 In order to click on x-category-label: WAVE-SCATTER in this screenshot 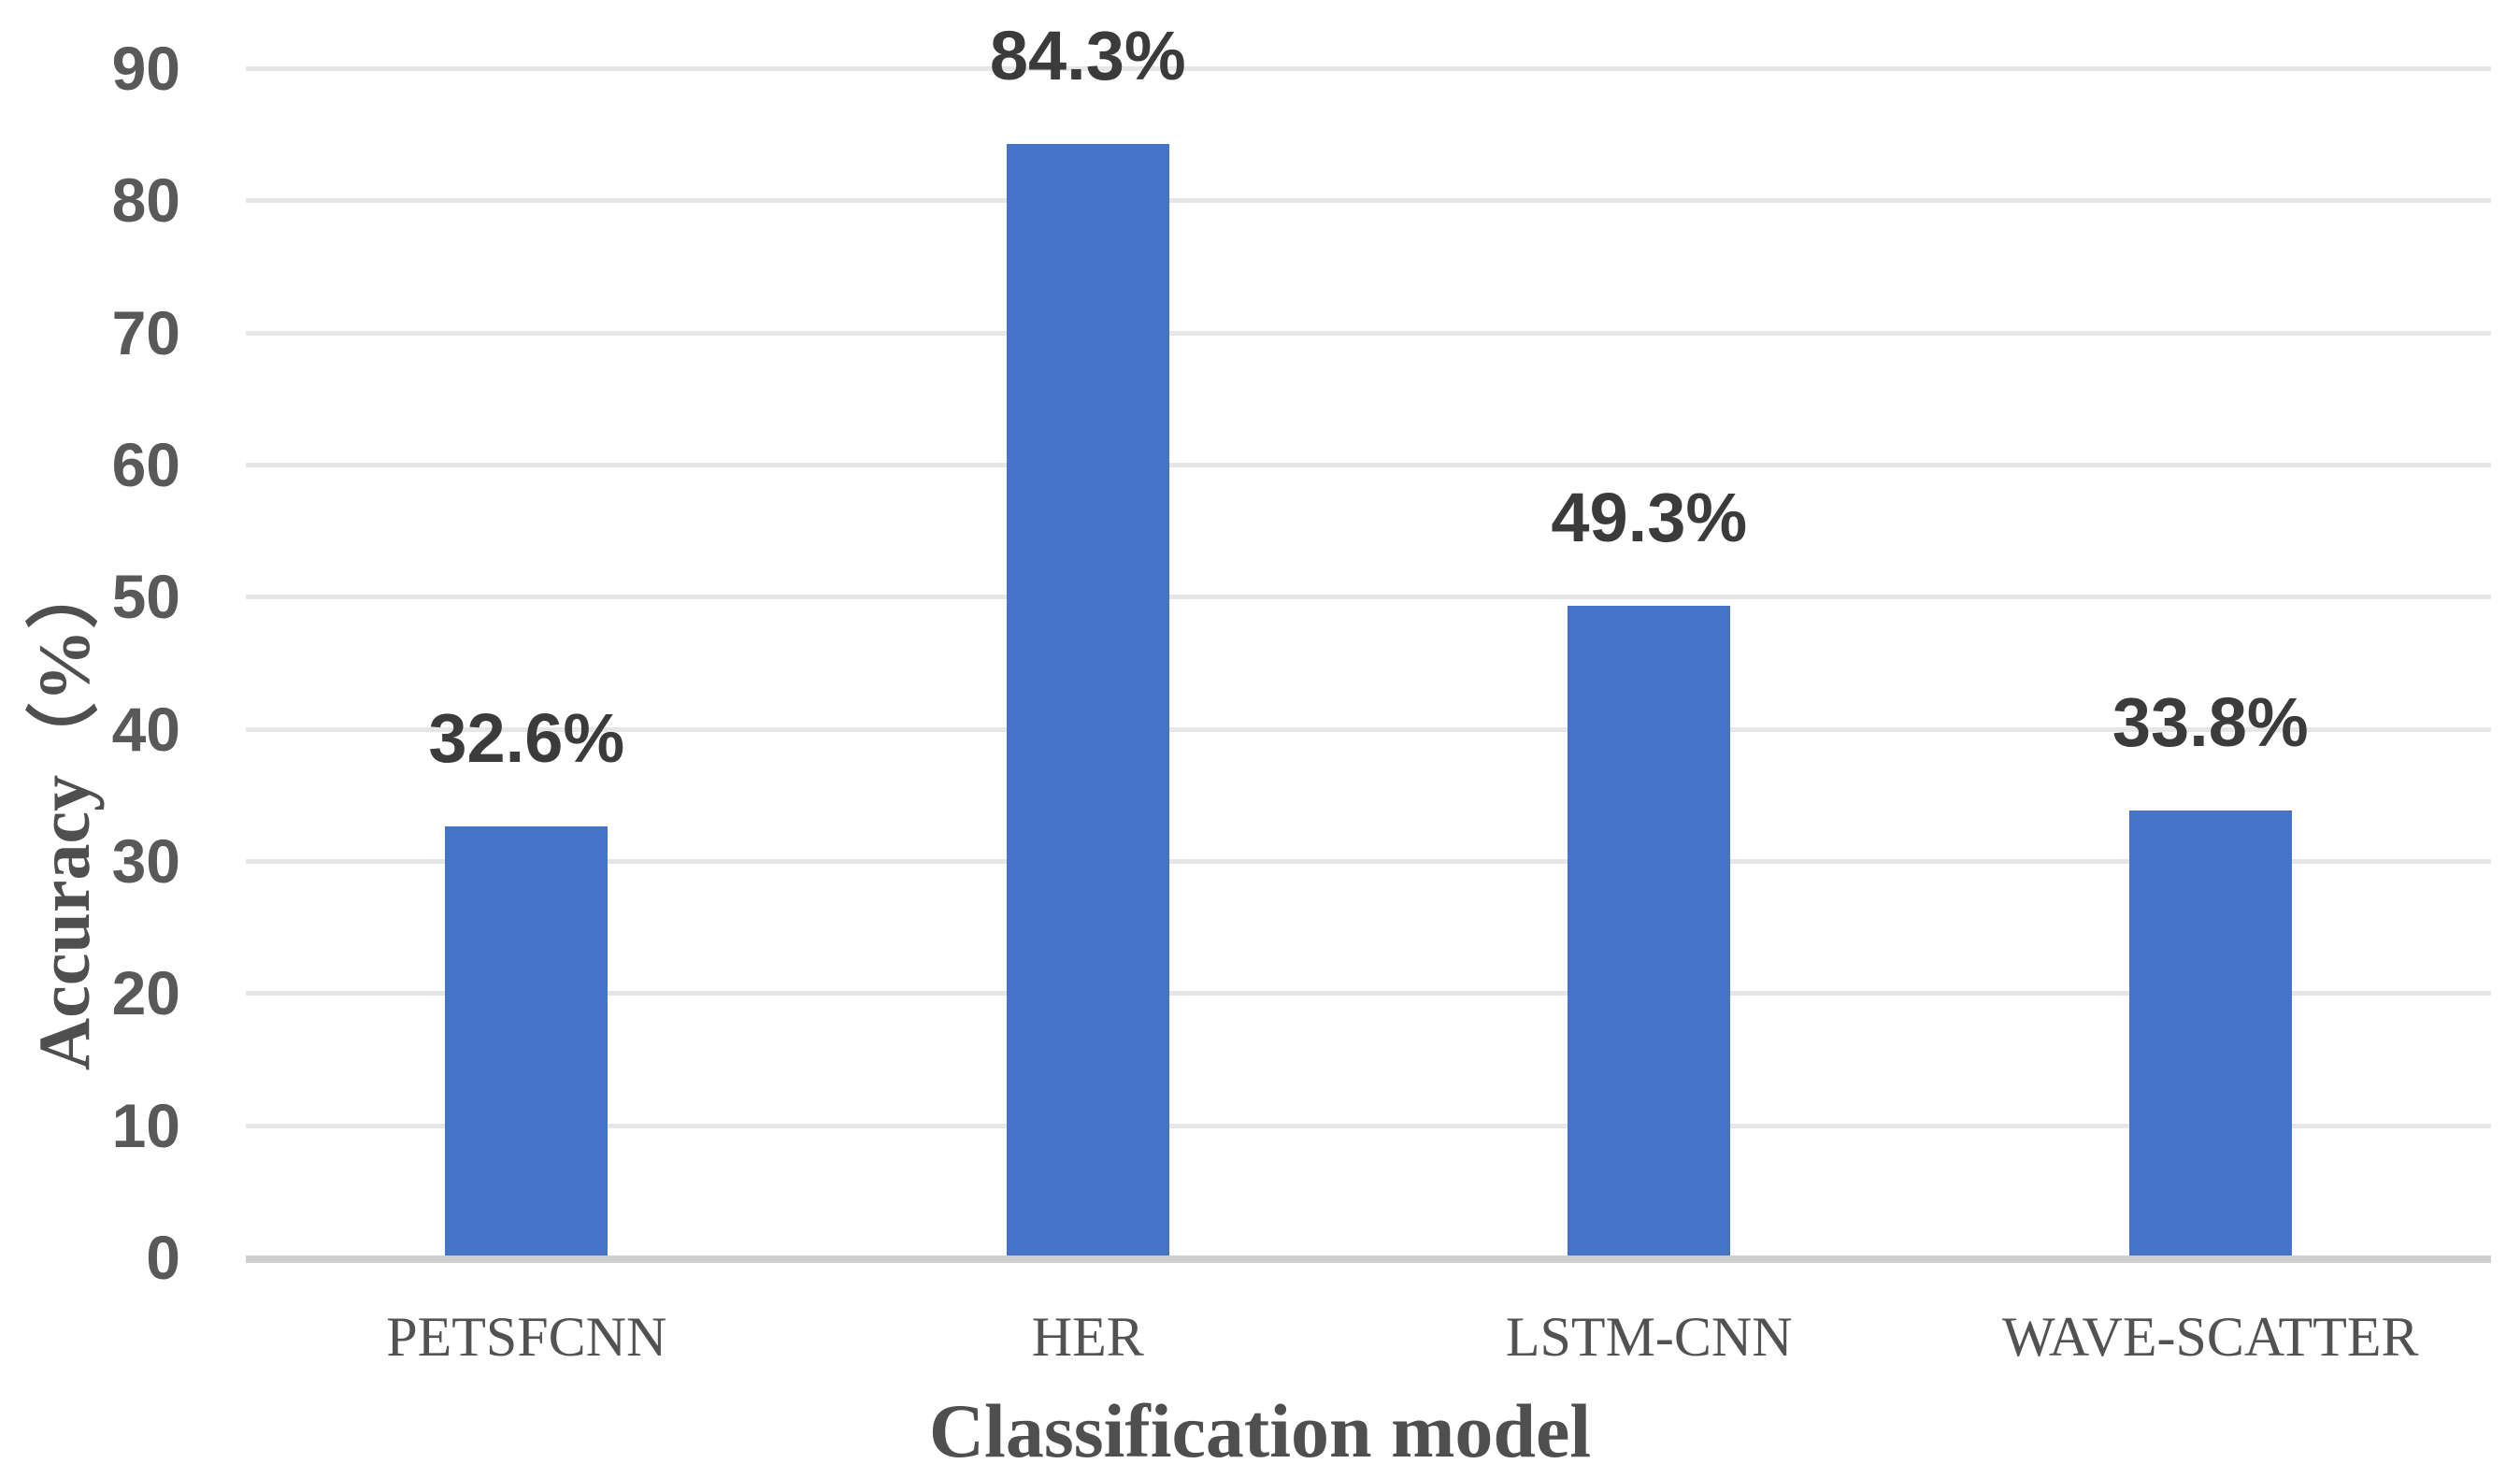, I will do `click(2210, 1337)`.